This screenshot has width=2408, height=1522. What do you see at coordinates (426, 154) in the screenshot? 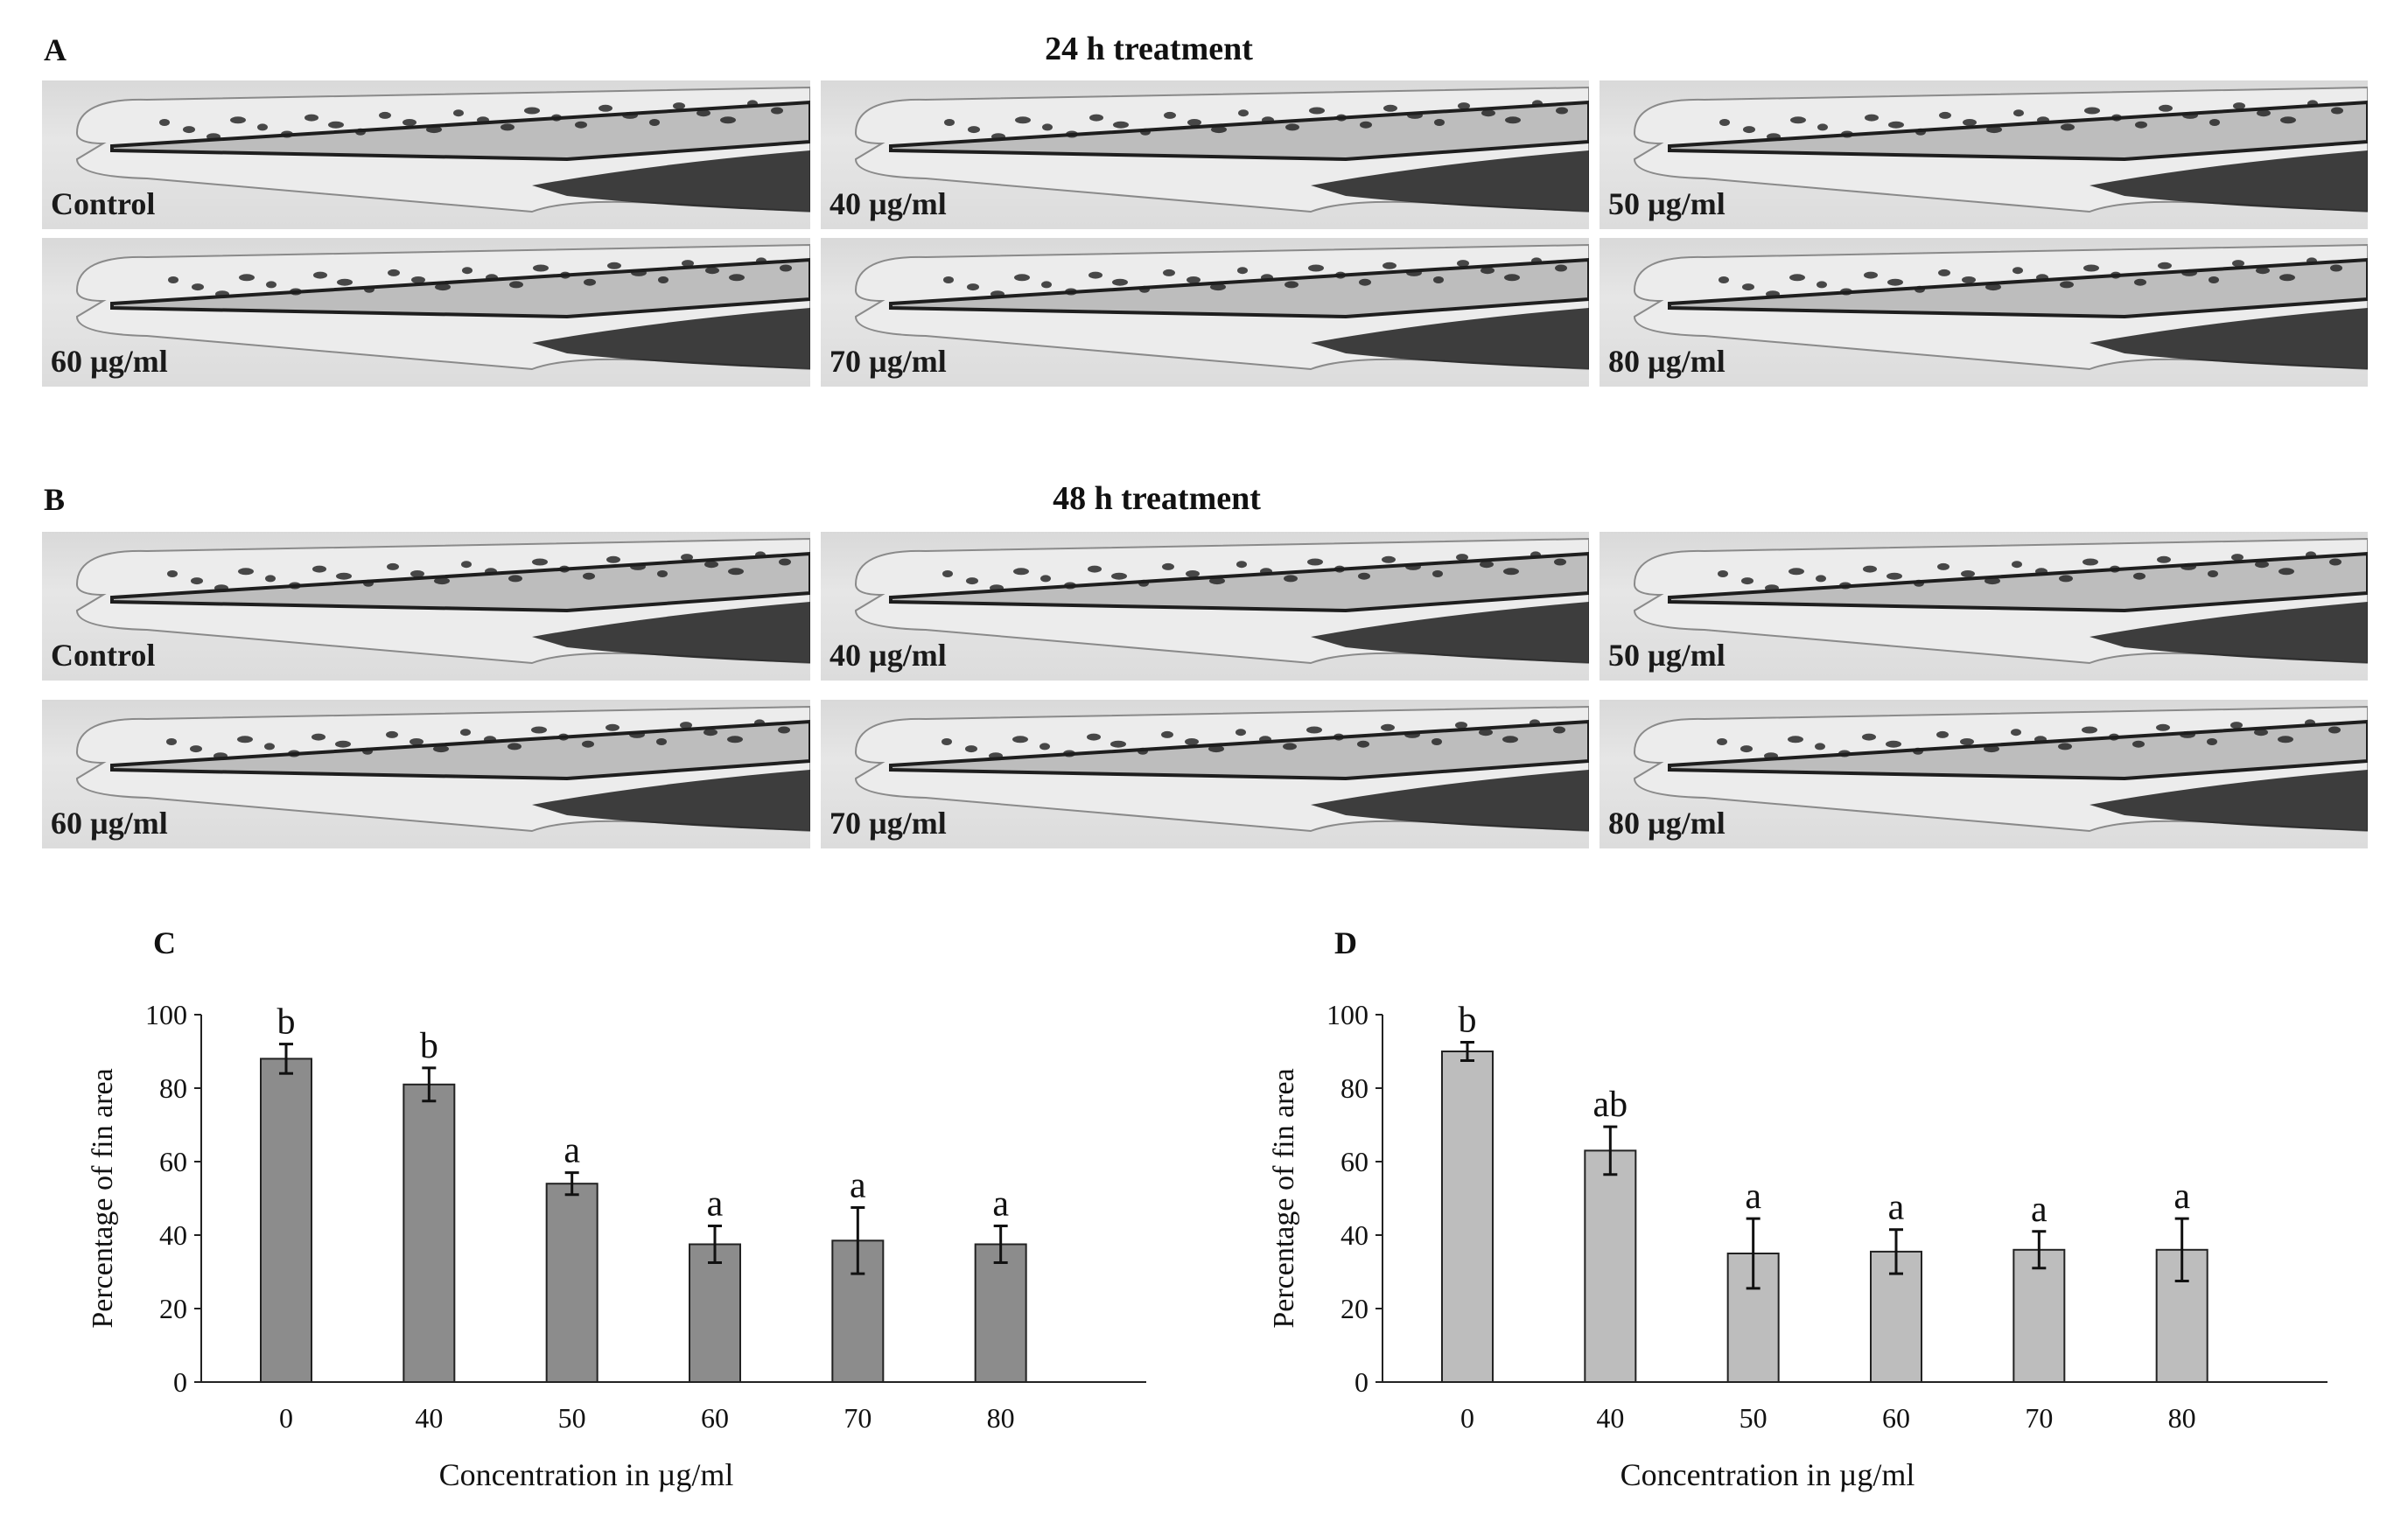
I see `micro-image-a-control: Control` at bounding box center [426, 154].